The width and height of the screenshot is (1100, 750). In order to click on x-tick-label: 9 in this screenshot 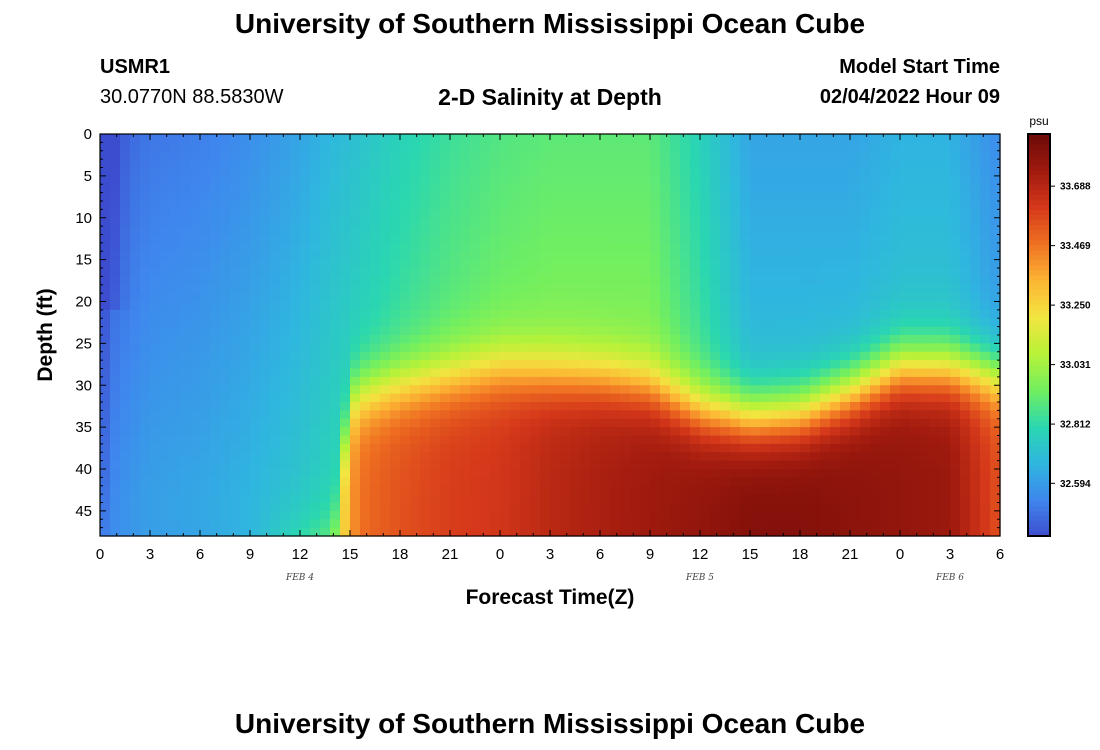, I will do `click(250, 554)`.